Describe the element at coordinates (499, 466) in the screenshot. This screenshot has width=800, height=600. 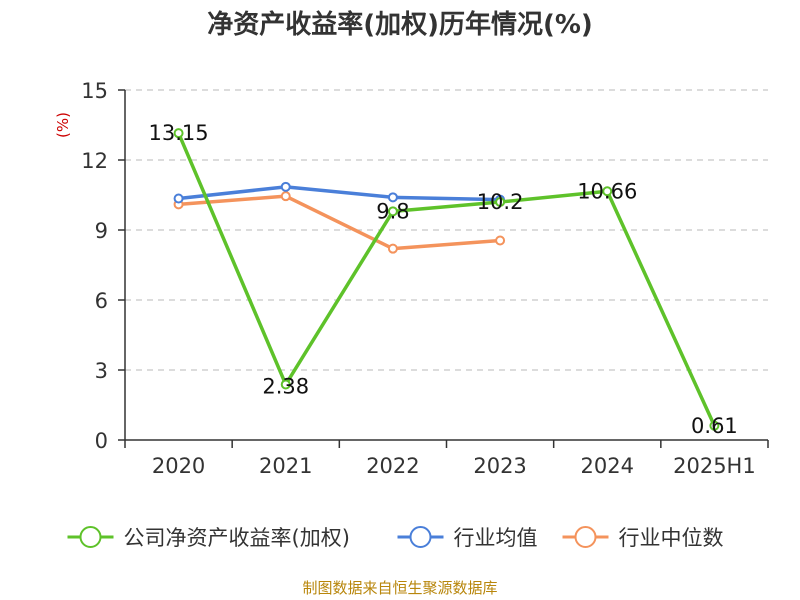
I see `x-tick-label: 2023` at that location.